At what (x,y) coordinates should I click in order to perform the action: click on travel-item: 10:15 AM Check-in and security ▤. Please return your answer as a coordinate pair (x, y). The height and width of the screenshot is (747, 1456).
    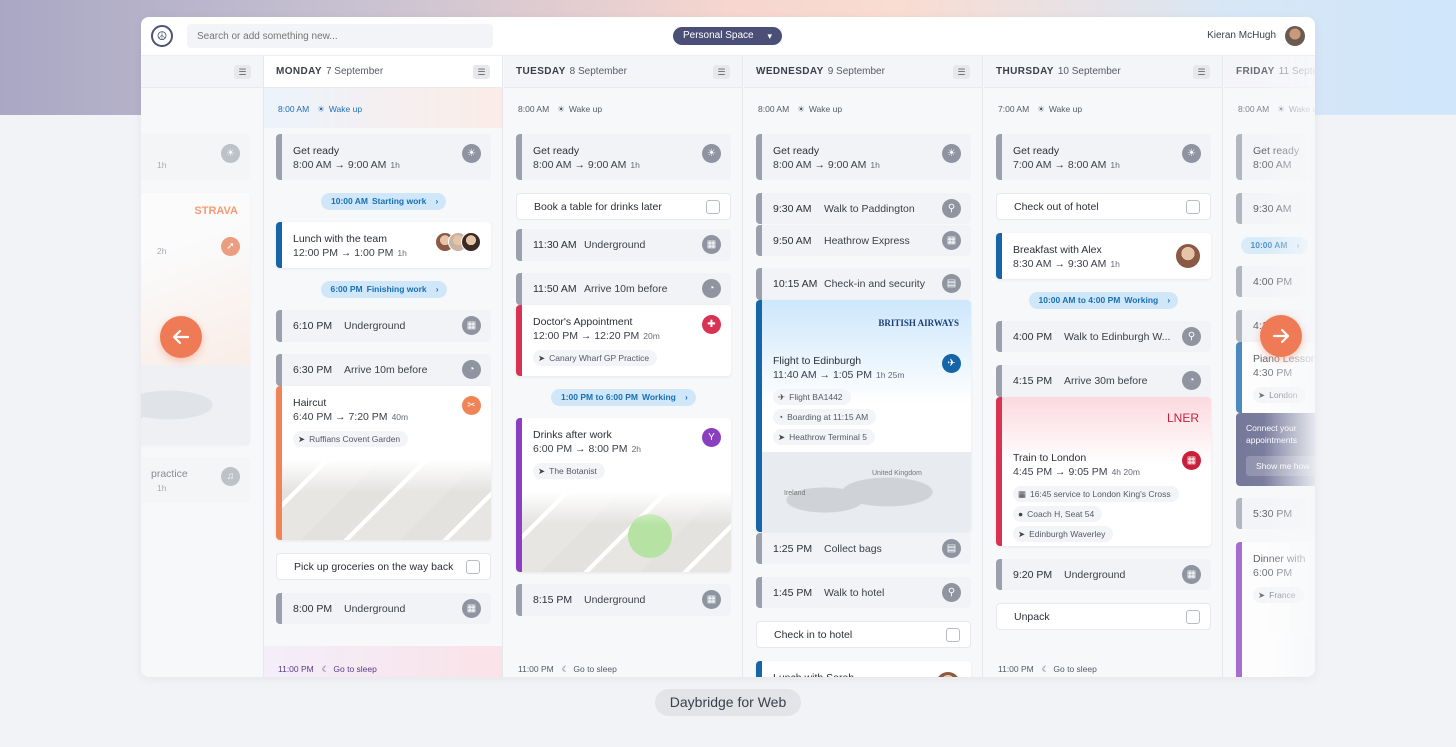
    Looking at the image, I should click on (863, 284).